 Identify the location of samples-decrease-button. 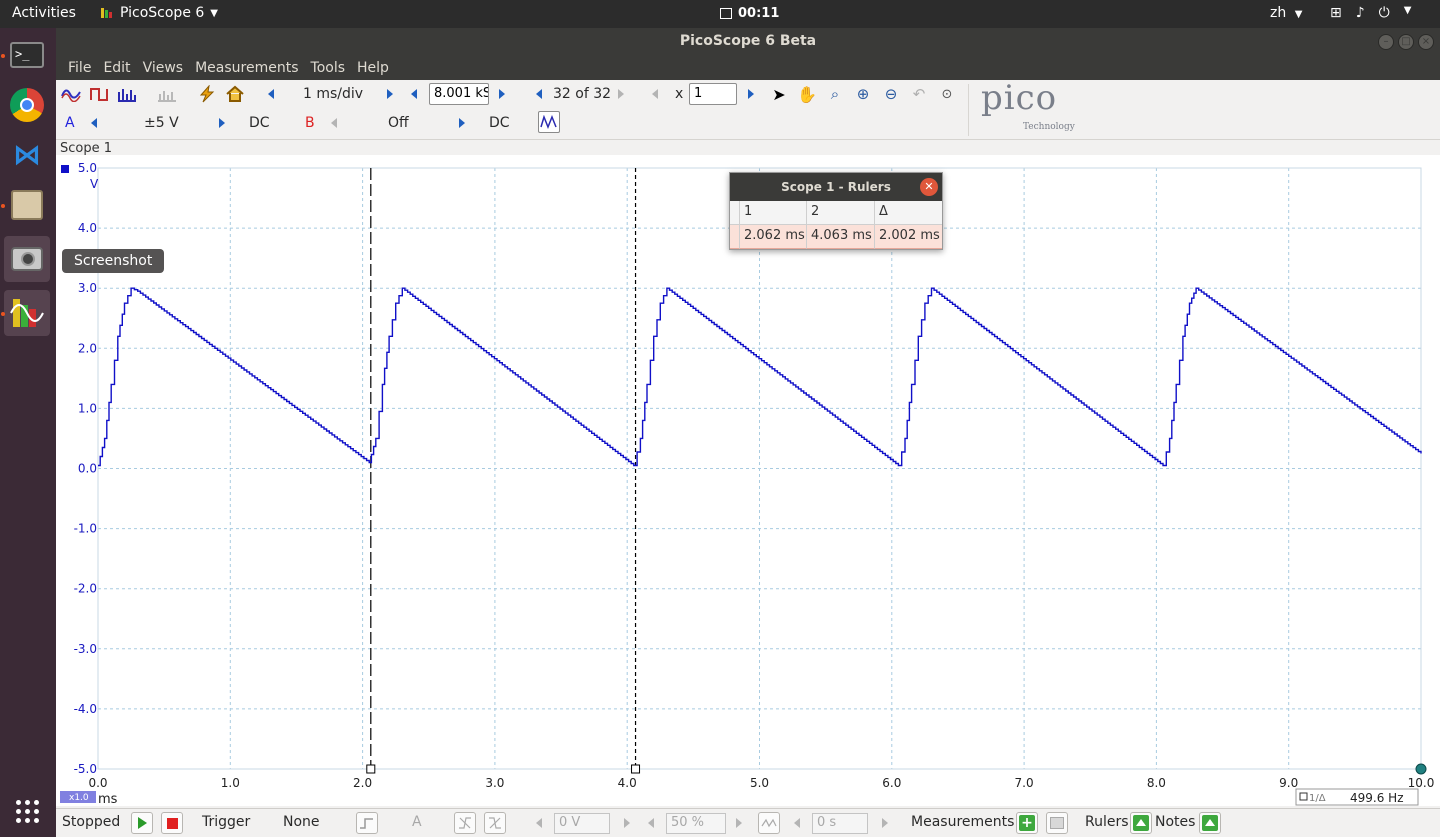
(414, 94).